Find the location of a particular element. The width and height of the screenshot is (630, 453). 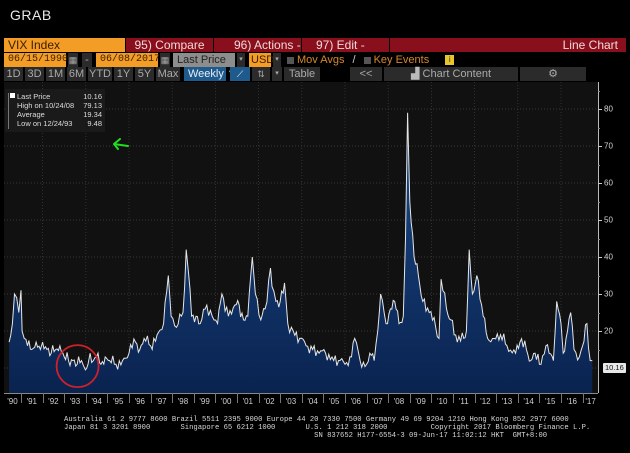

x-tick-label: '08 is located at coordinates (399, 401).